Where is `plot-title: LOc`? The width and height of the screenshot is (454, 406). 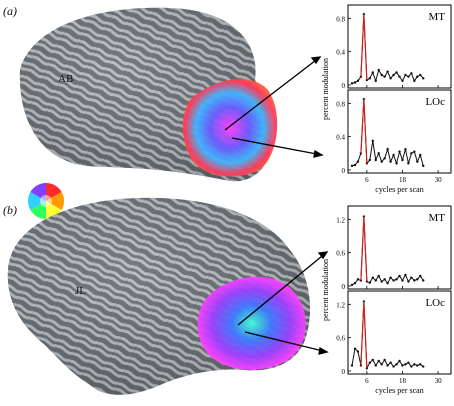 plot-title: LOc is located at coordinates (435, 303).